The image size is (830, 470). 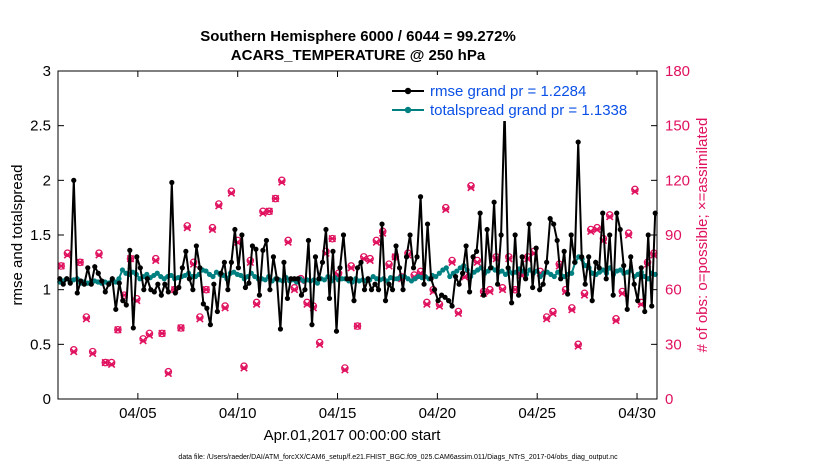 What do you see at coordinates (47, 399) in the screenshot?
I see `y-tick-left-label: 0` at bounding box center [47, 399].